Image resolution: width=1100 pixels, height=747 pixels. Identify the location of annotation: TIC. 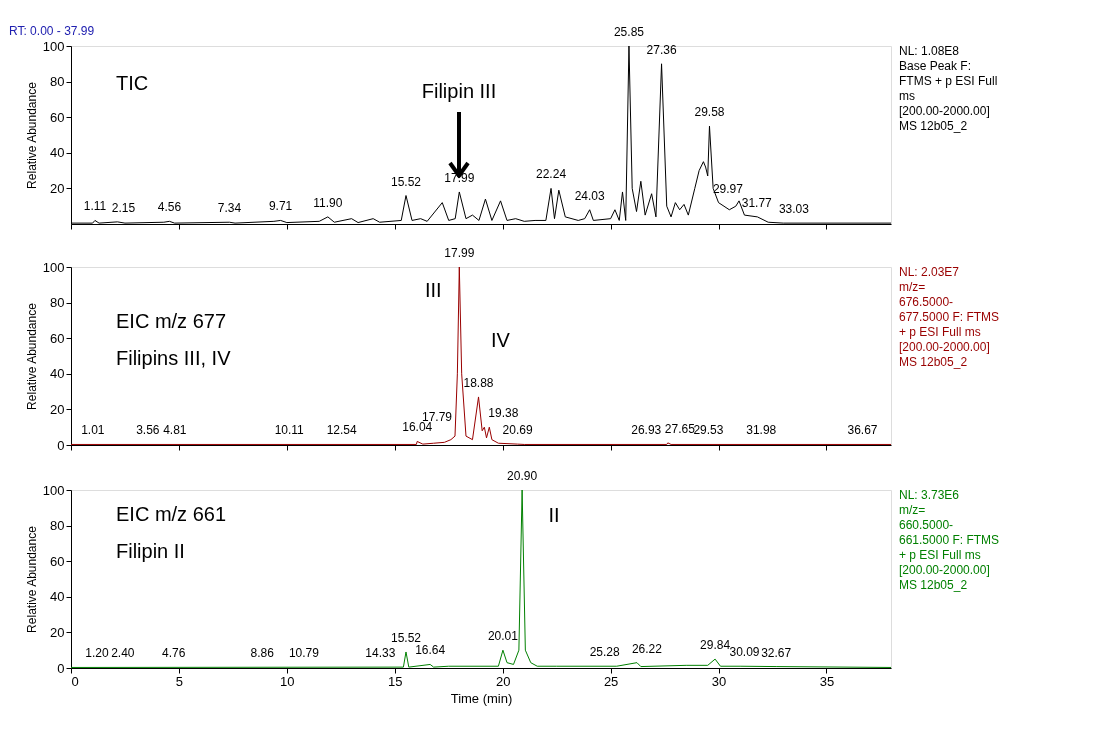
(132, 83).